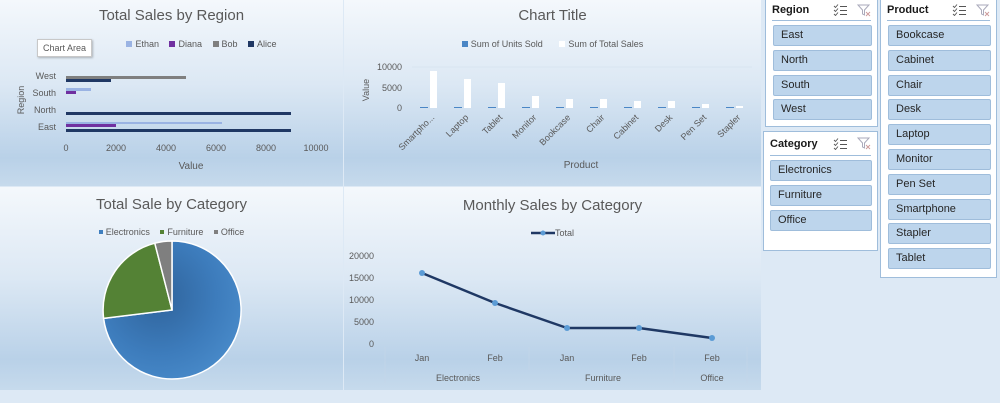 This screenshot has height=403, width=1000. I want to click on slicer-item-cabinet: Cabinet, so click(939, 60).